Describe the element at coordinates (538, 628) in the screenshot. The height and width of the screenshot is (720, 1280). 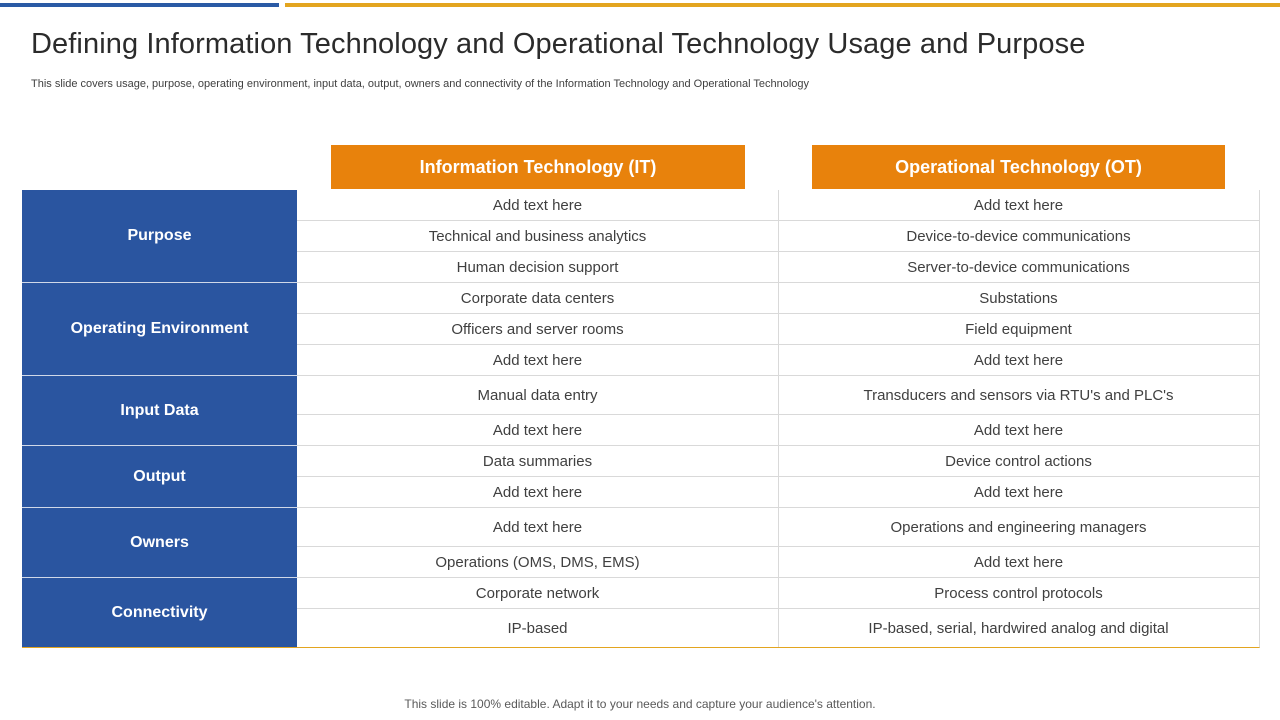
I see `cell-it: IP-based` at that location.